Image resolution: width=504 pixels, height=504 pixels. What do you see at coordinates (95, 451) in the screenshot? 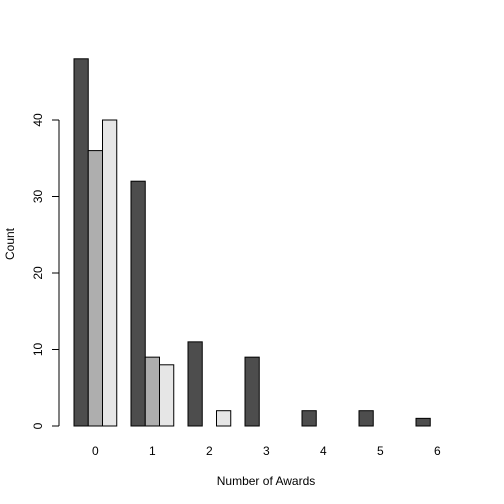
I see `x-tick-label: 0` at bounding box center [95, 451].